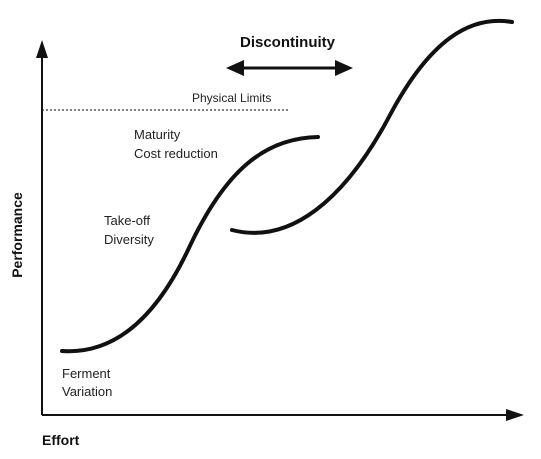 Image resolution: width=541 pixels, height=459 pixels. What do you see at coordinates (344, 68) in the screenshot?
I see `discontinuity-arrowhead-right` at bounding box center [344, 68].